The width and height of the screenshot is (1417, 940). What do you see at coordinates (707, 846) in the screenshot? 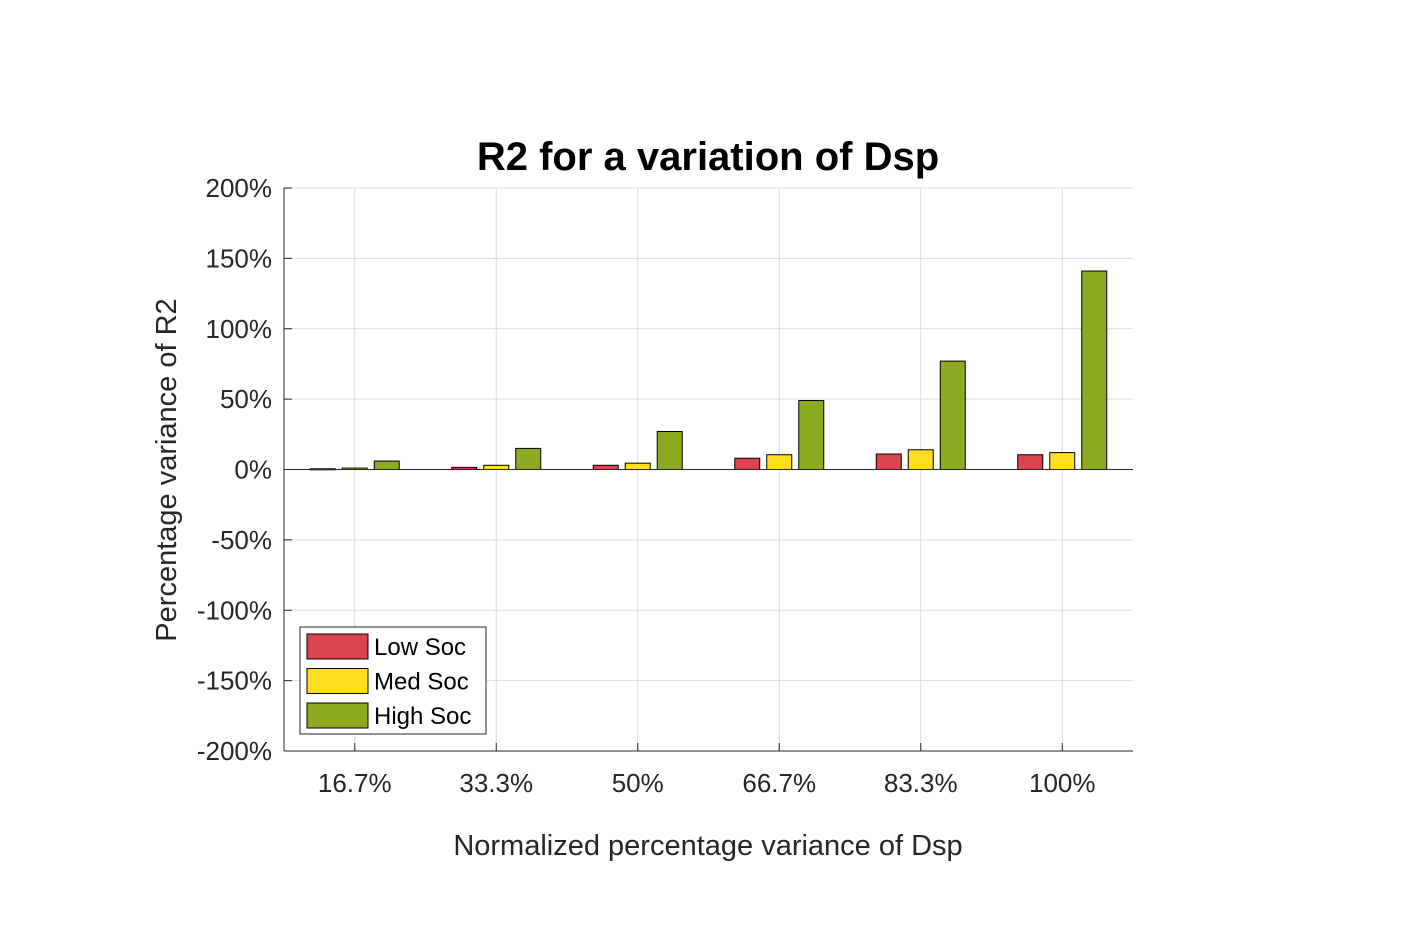
I see `x-axis-label: Normalized percentage variance of Dsp` at bounding box center [707, 846].